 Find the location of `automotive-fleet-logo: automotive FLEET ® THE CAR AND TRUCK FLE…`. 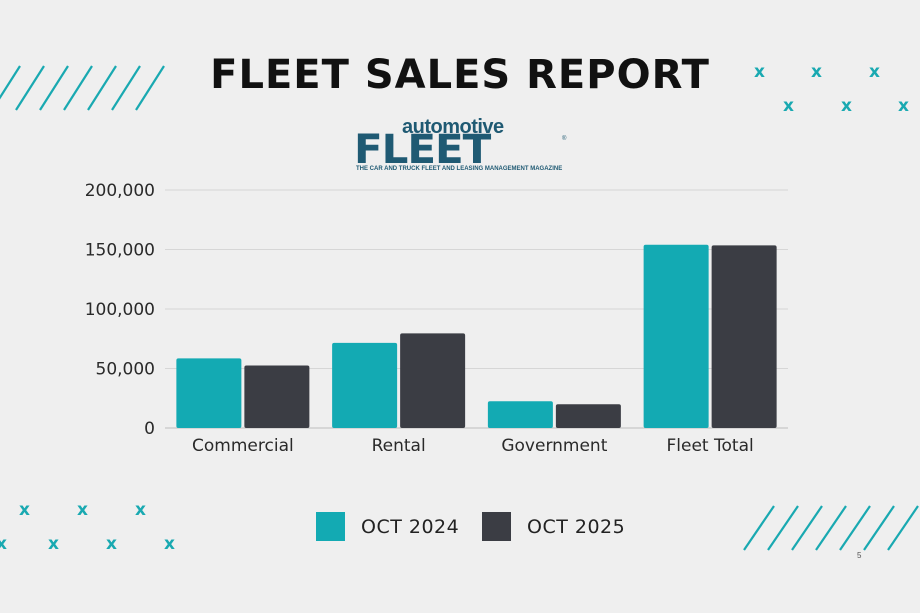

automotive-fleet-logo: automotive FLEET ® THE CAR AND TRUCK FLE… is located at coordinates (461, 146).